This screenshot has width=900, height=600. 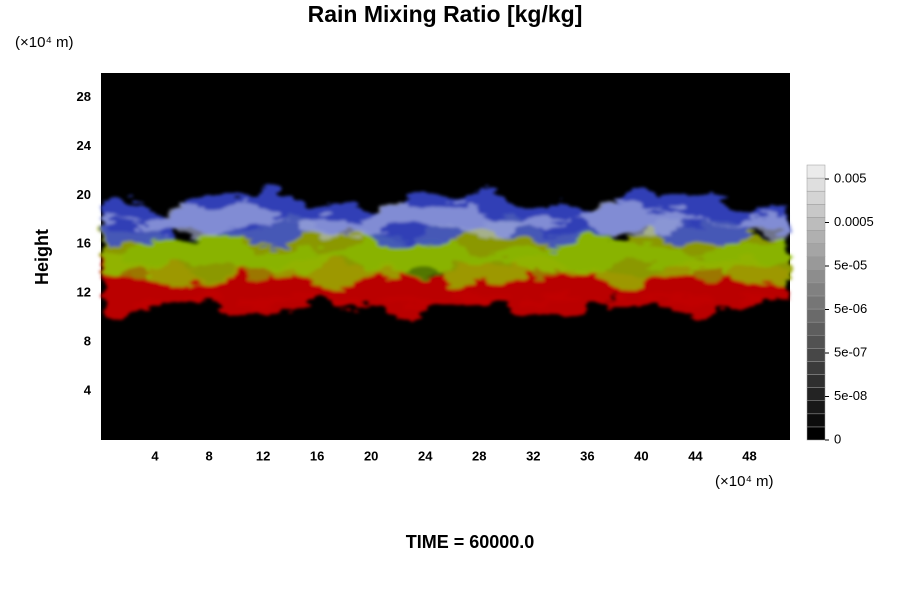 I want to click on colorbar-label: 0.0005, so click(x=854, y=221).